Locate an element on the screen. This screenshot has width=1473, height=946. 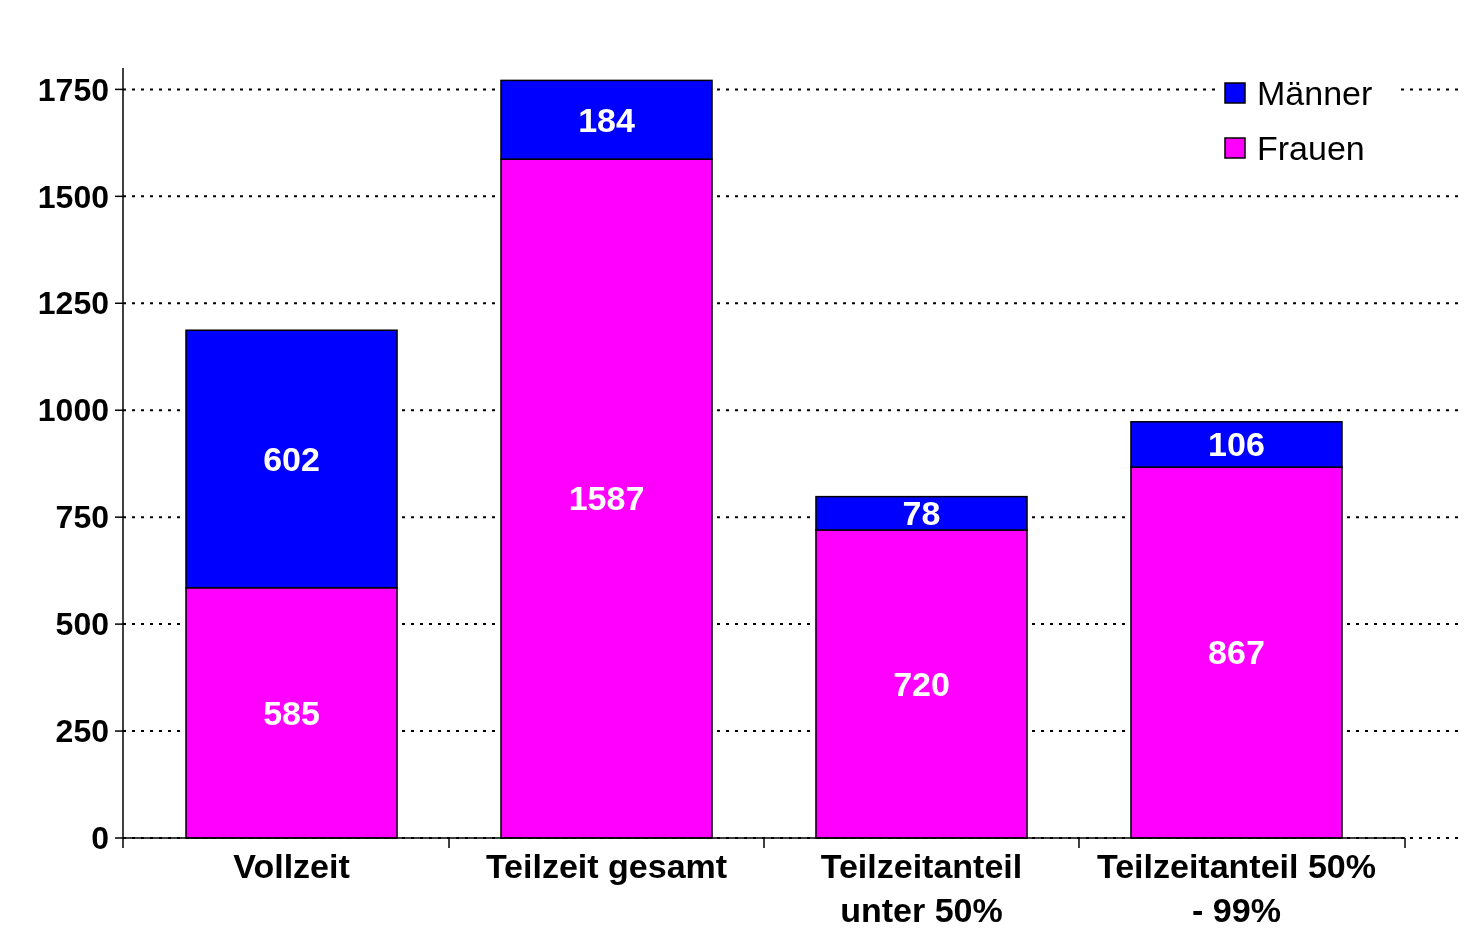
y-tick-label: 1250 is located at coordinates (73, 303).